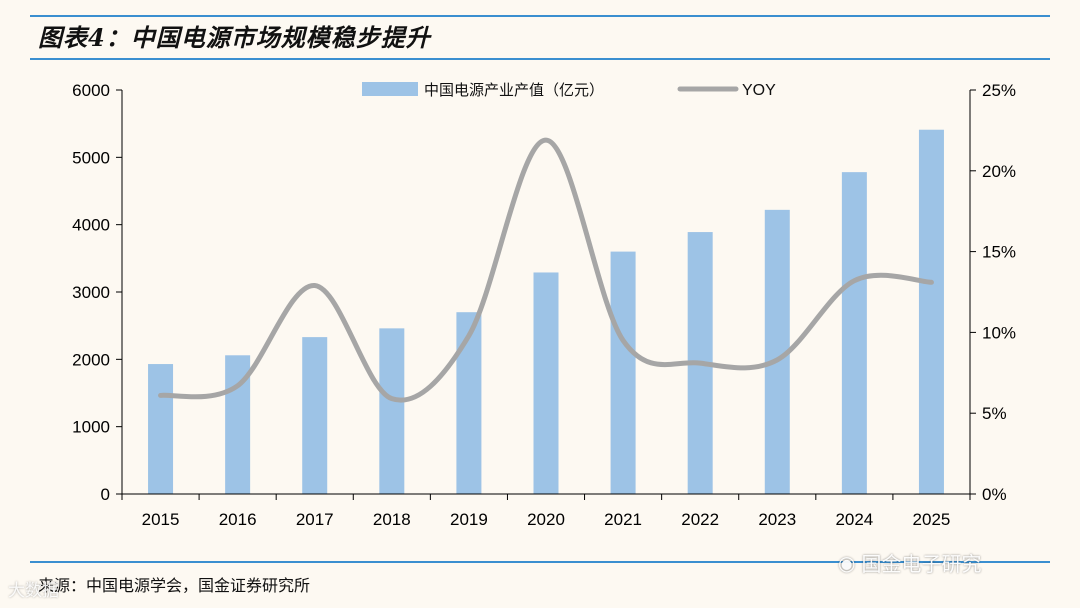  What do you see at coordinates (514, 90) in the screenshot?
I see `legend-bar-label: 中国电源产业产值（亿元）` at bounding box center [514, 90].